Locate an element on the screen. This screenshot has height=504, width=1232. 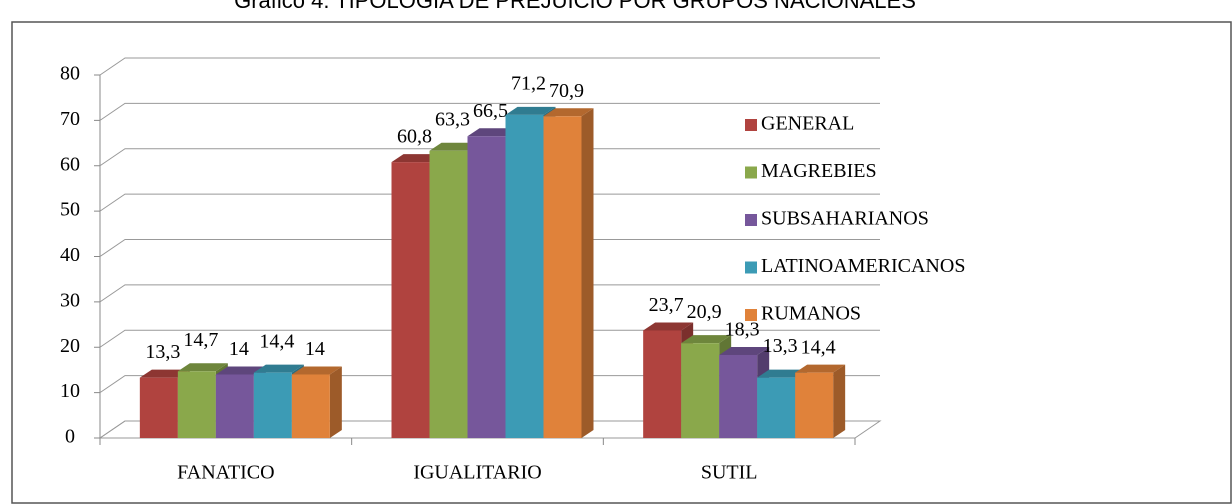
y-tick-label: 40 is located at coordinates (70, 255).